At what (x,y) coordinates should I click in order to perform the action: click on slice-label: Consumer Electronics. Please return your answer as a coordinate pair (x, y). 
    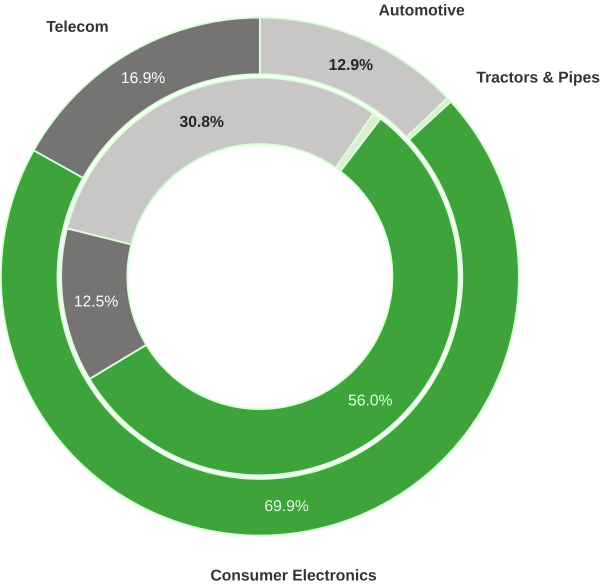
    Looking at the image, I should click on (293, 575).